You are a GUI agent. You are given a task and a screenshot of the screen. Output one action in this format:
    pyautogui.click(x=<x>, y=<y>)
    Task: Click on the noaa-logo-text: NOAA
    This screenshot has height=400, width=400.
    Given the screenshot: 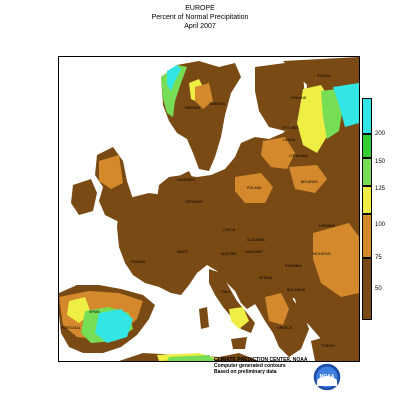 What is the action you would take?
    pyautogui.click(x=327, y=377)
    